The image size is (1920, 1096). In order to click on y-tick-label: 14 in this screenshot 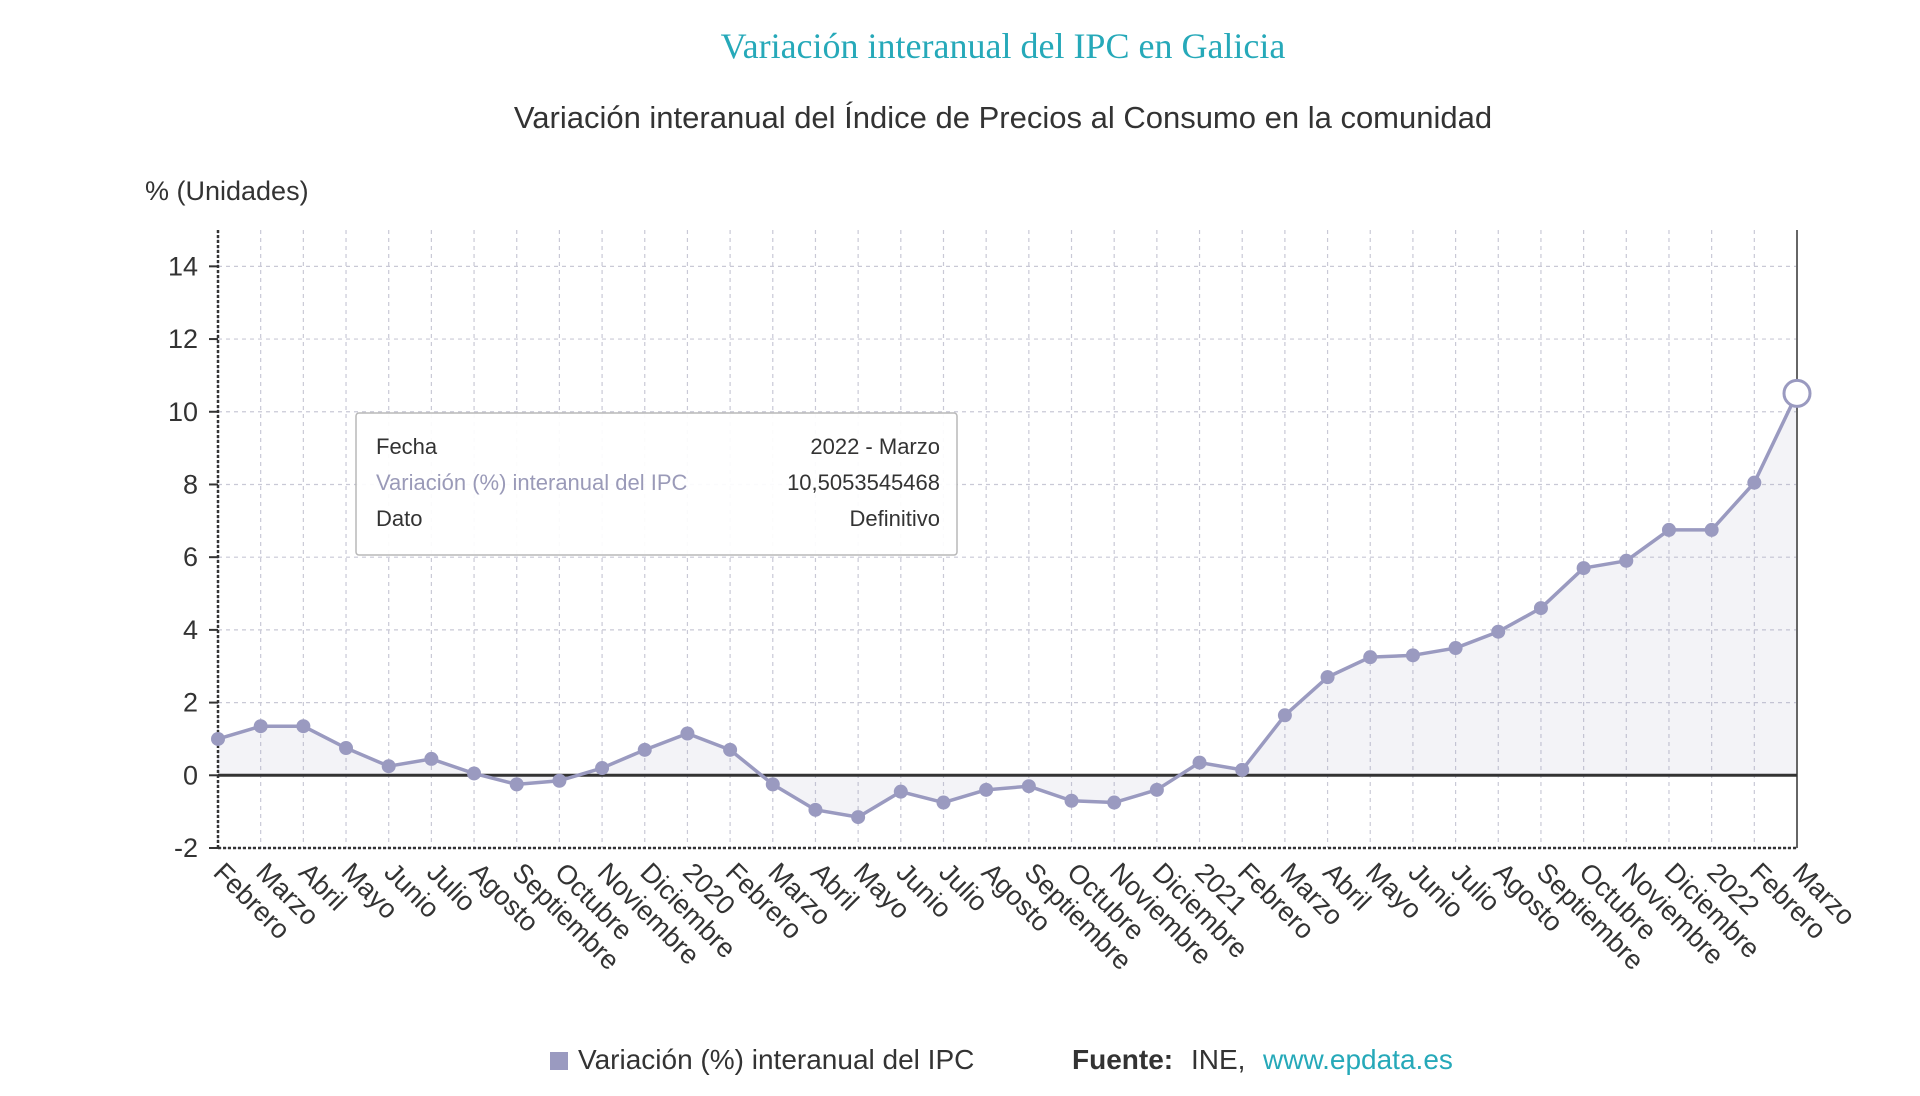, I will do `click(183, 266)`.